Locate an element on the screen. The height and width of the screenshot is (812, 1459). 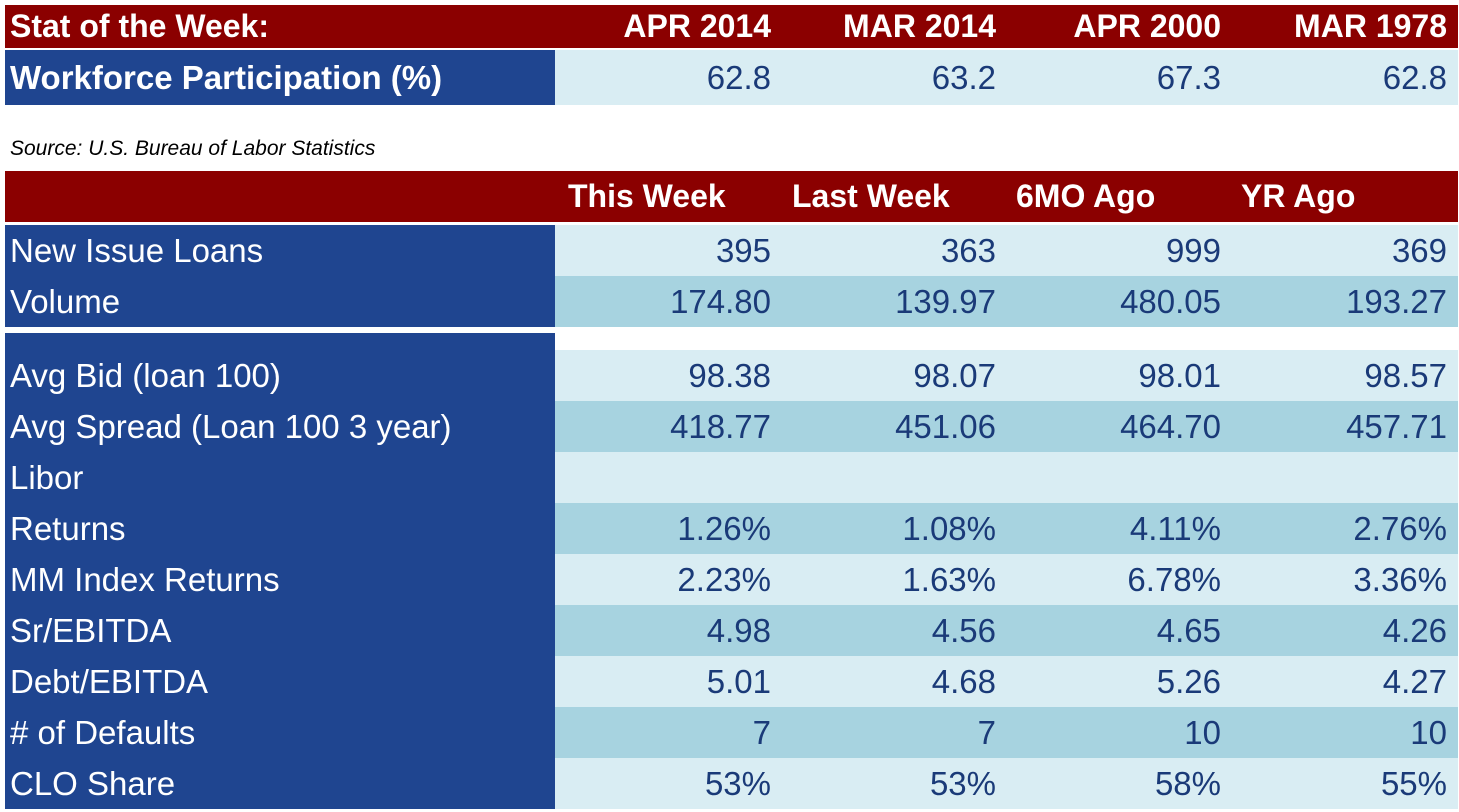
table-row: Debt/EBITDA 5.01 4.68 5.26 4.27 is located at coordinates (731, 681).